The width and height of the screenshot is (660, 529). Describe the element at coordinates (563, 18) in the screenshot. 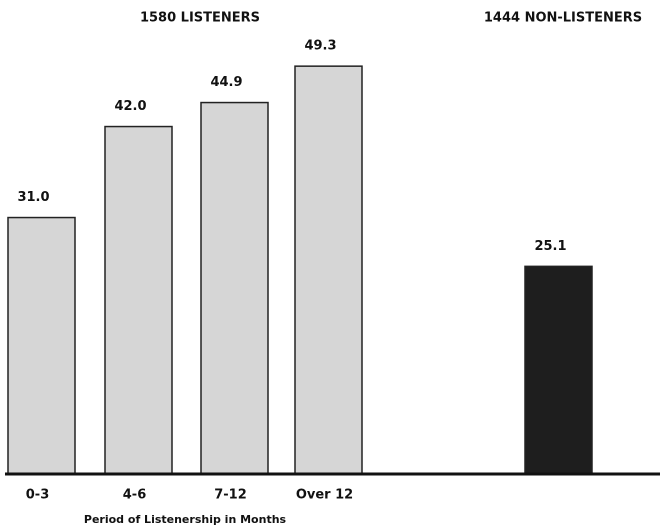

I see `non-listeners-heading: 1444 NON-LISTENERS` at that location.